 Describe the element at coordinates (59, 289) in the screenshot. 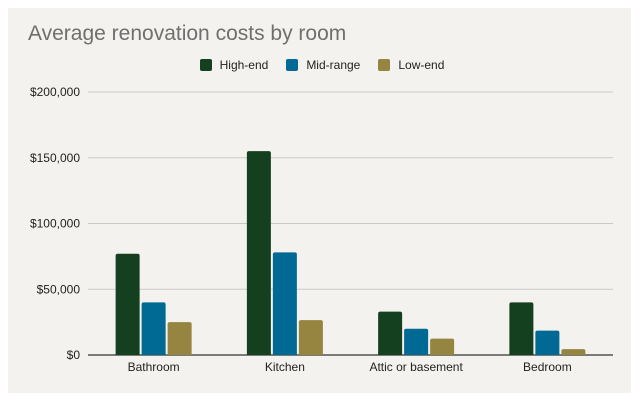

I see `y-tick-label: $50,000` at that location.